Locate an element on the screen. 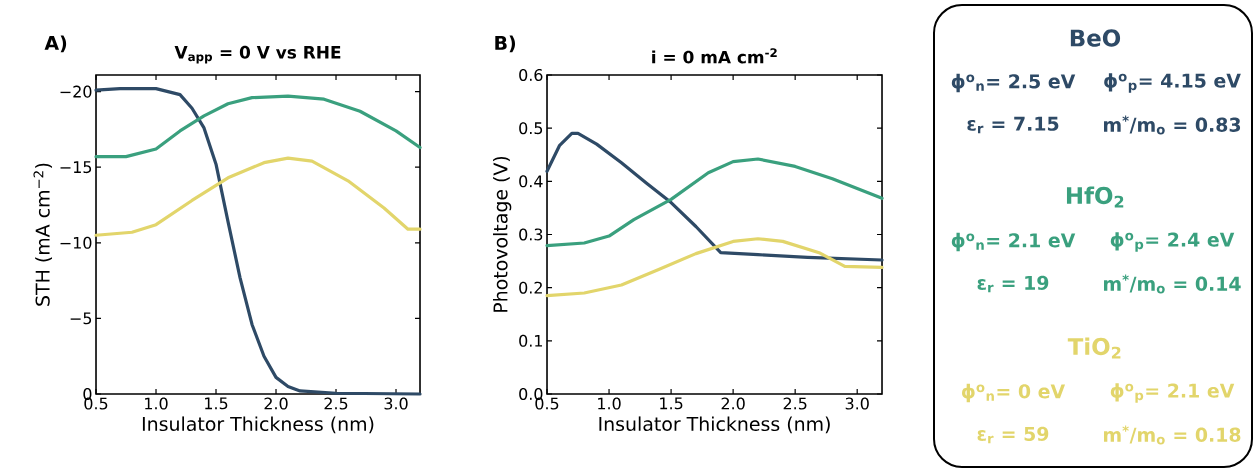 Image resolution: width=1257 pixels, height=472 pixels. y-tick-label: 0.6 is located at coordinates (531, 75).